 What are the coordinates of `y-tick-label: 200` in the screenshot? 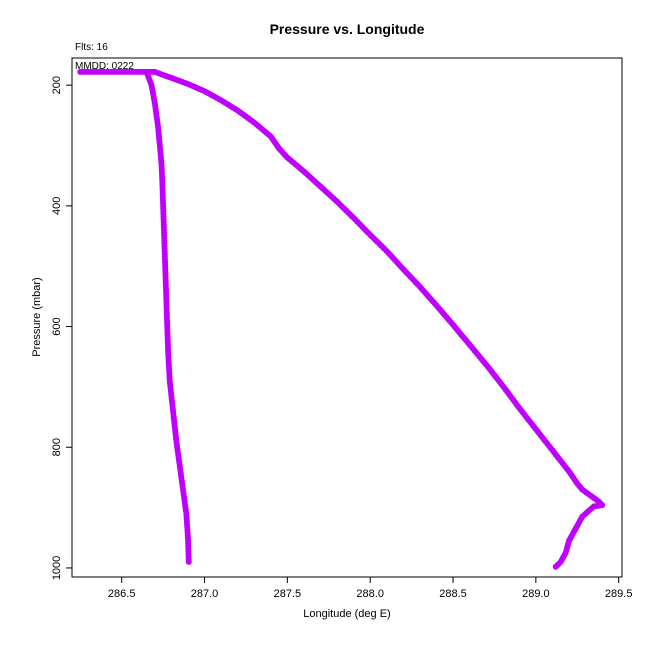 It's located at (57, 85).